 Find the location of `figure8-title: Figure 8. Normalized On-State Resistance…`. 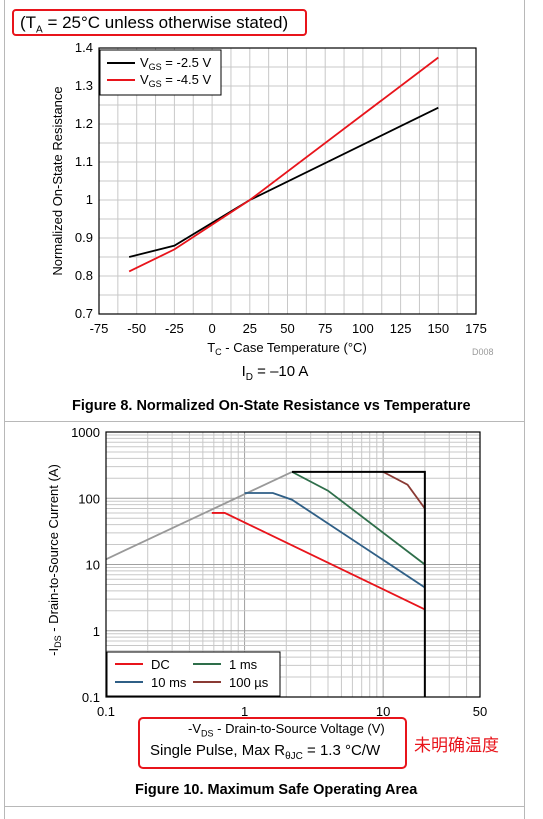

figure8-title: Figure 8. Normalized On-State Resistance… is located at coordinates (271, 406).